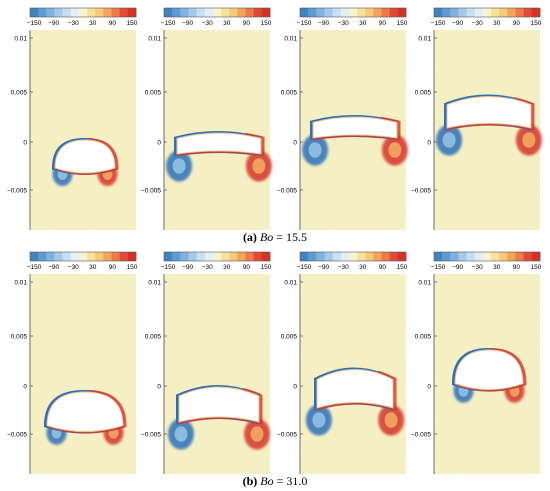 The height and width of the screenshot is (491, 550). I want to click on plot-r0-c3: −150 −90 −30 30 90 150 0.01 0.005 0 −0.005, so click(476, 118).